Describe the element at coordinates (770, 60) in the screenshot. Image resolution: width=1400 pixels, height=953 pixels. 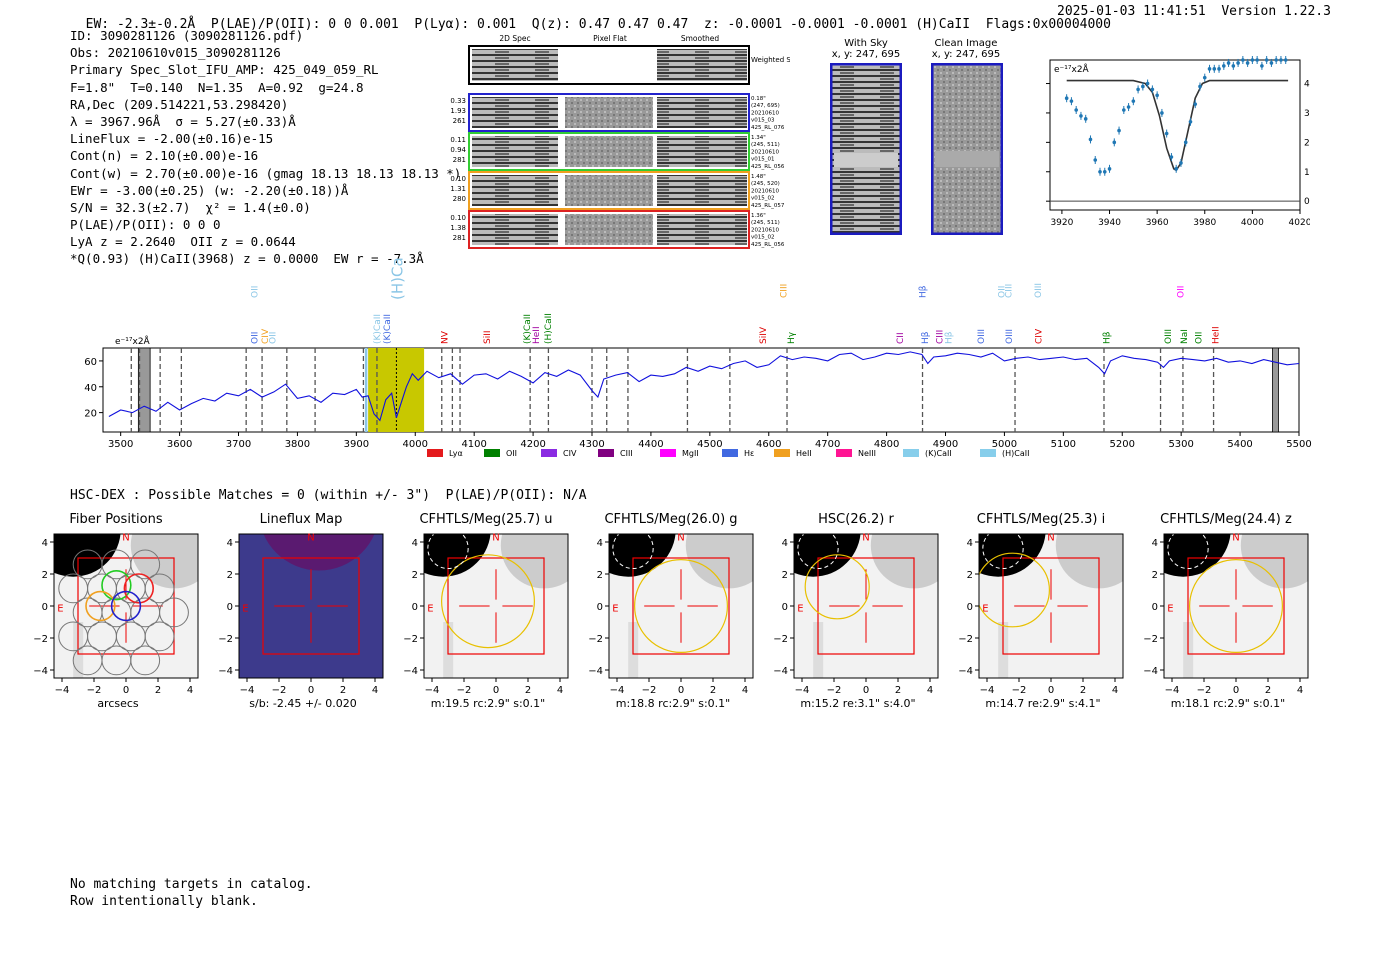
I see `weighted-sum-label: Weighted Sum` at that location.